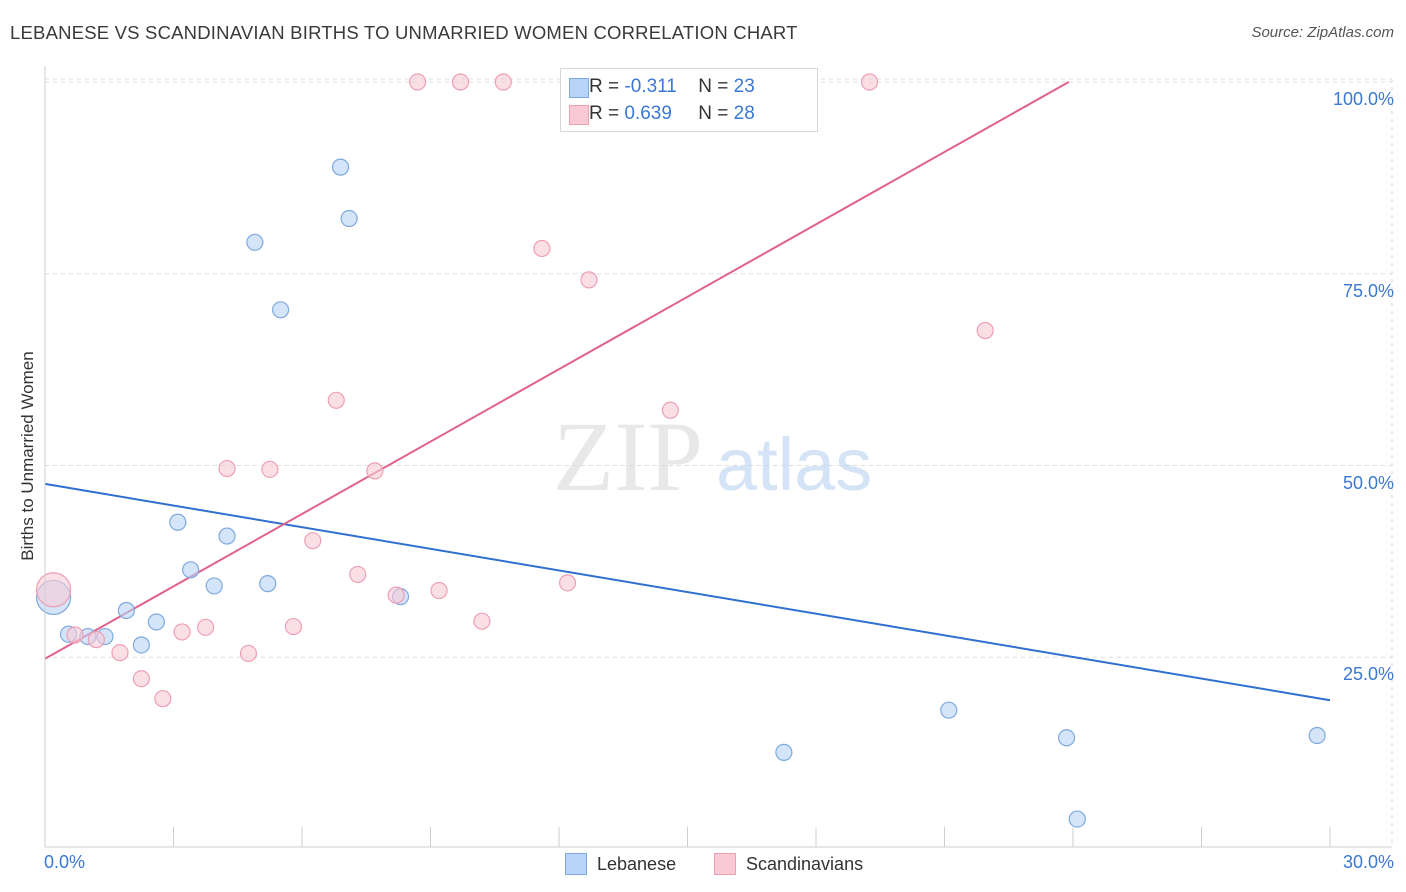 This screenshot has height=892, width=1406. I want to click on x-tick-label-max: 30.0%, so click(1368, 862).